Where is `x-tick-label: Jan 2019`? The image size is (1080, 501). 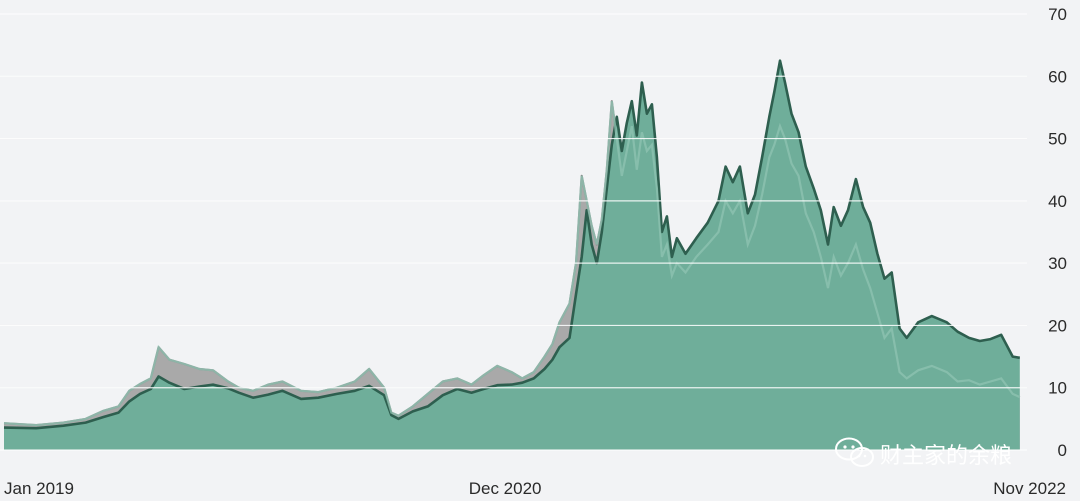
x-tick-label: Jan 2019 is located at coordinates (39, 488).